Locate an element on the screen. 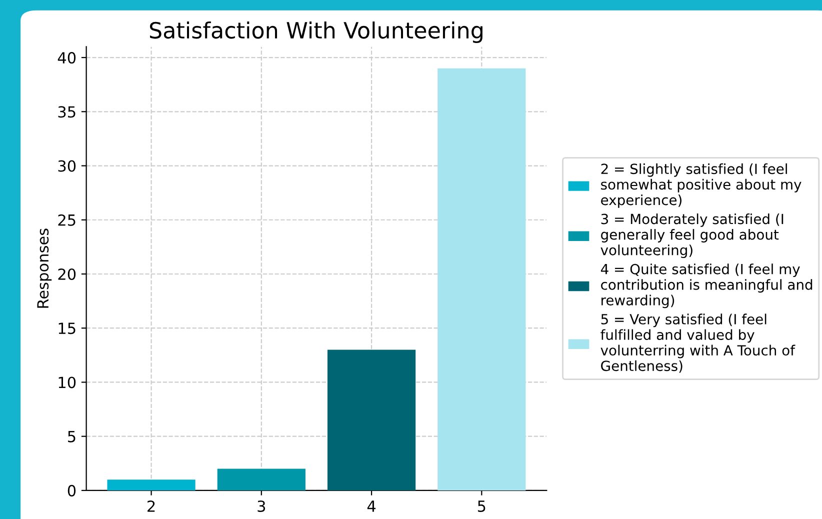 The image size is (822, 519). y-tick-label: 20 is located at coordinates (67, 274).